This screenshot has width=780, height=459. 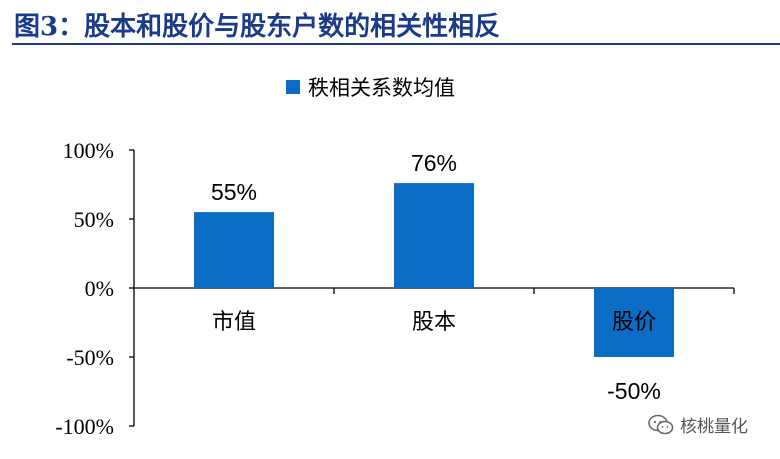 What do you see at coordinates (94, 219) in the screenshot?
I see `y-tick-label: 50%` at bounding box center [94, 219].